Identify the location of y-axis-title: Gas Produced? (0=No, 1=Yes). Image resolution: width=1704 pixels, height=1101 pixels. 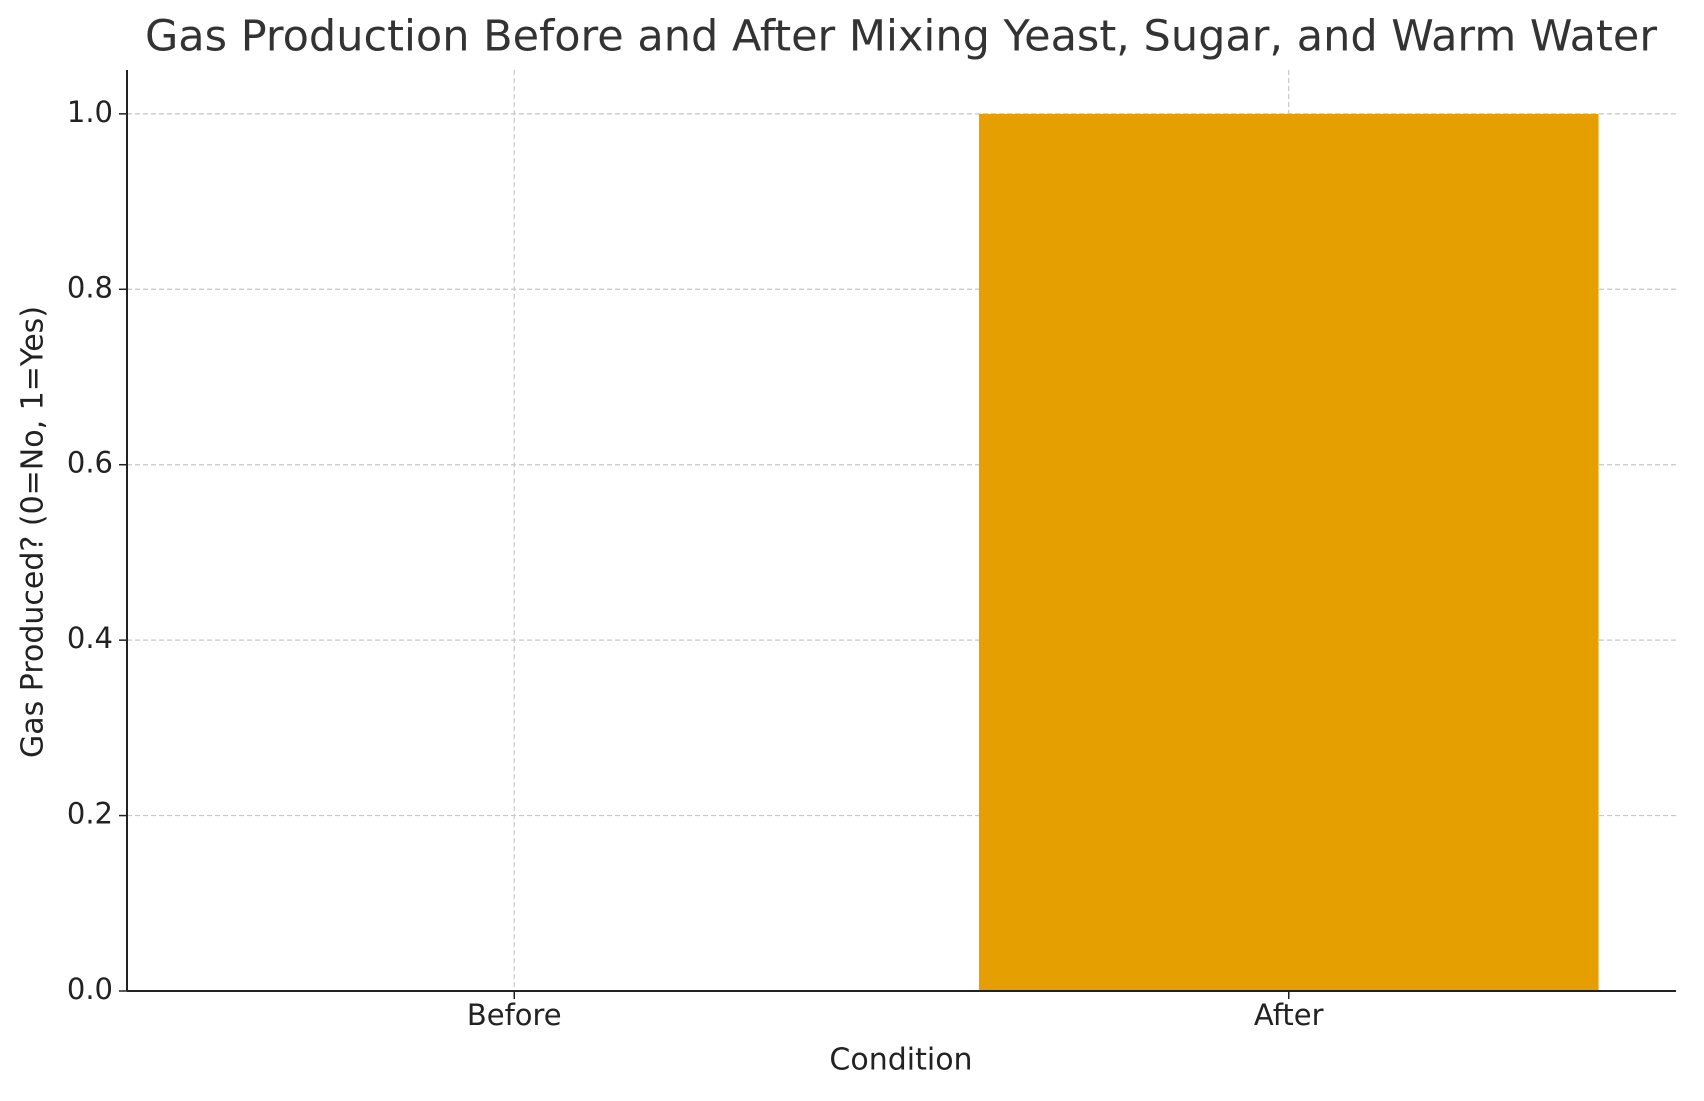
(33, 532).